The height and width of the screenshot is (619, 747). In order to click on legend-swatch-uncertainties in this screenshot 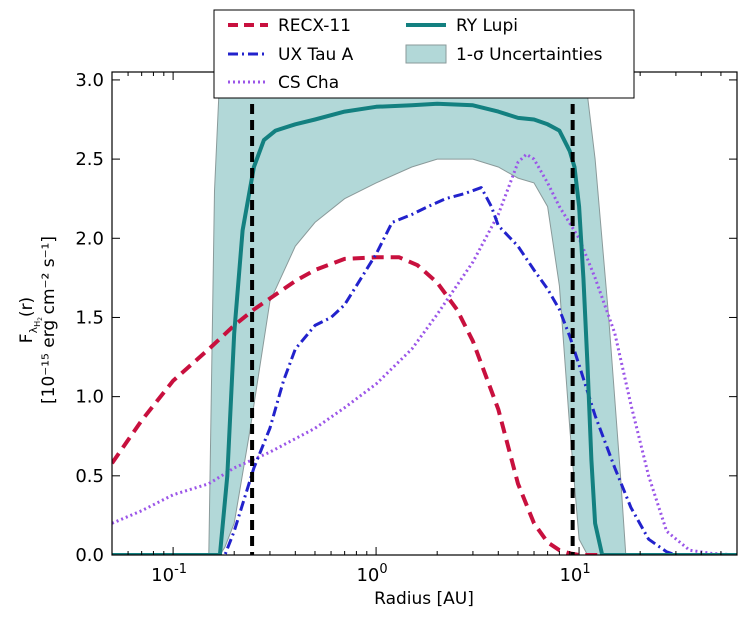, I will do `click(426, 54)`.